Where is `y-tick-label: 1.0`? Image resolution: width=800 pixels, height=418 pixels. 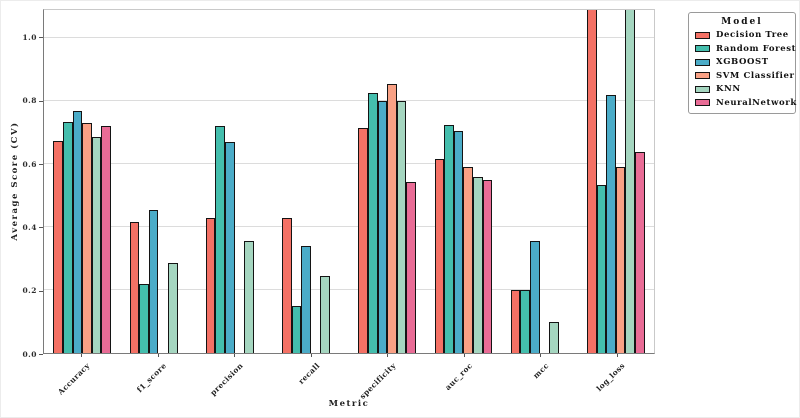 y-tick-label: 1.0 is located at coordinates (29, 37).